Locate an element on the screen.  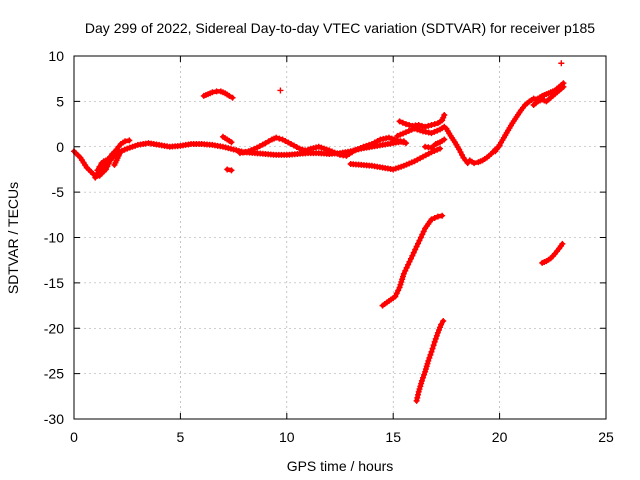
y-tick-label: -5 is located at coordinates (58, 192).